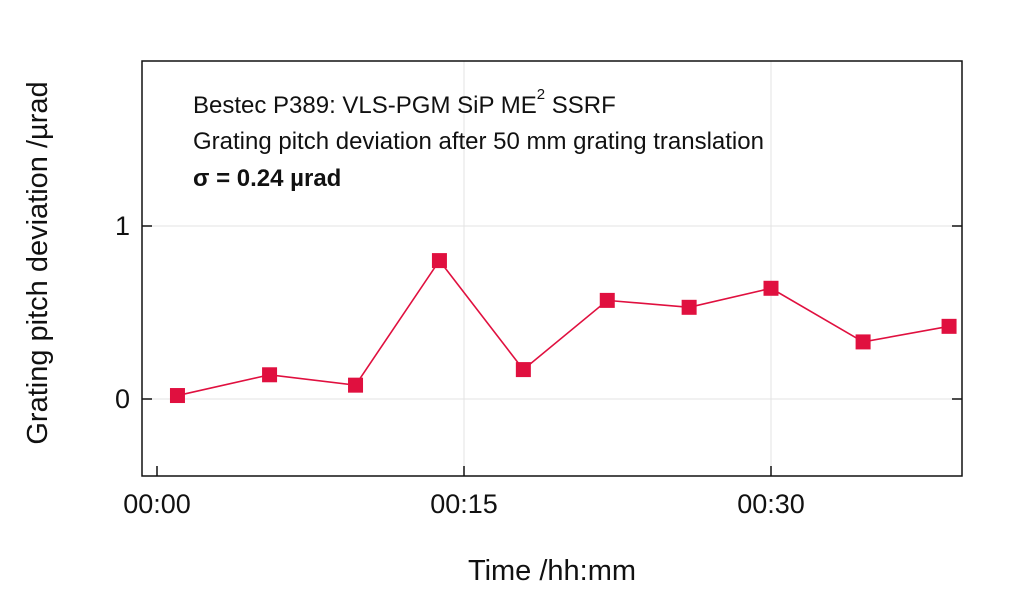 The height and width of the screenshot is (589, 1024). Describe the element at coordinates (38, 262) in the screenshot. I see `y-axis-title: Grating pitch deviation /µrad` at that location.